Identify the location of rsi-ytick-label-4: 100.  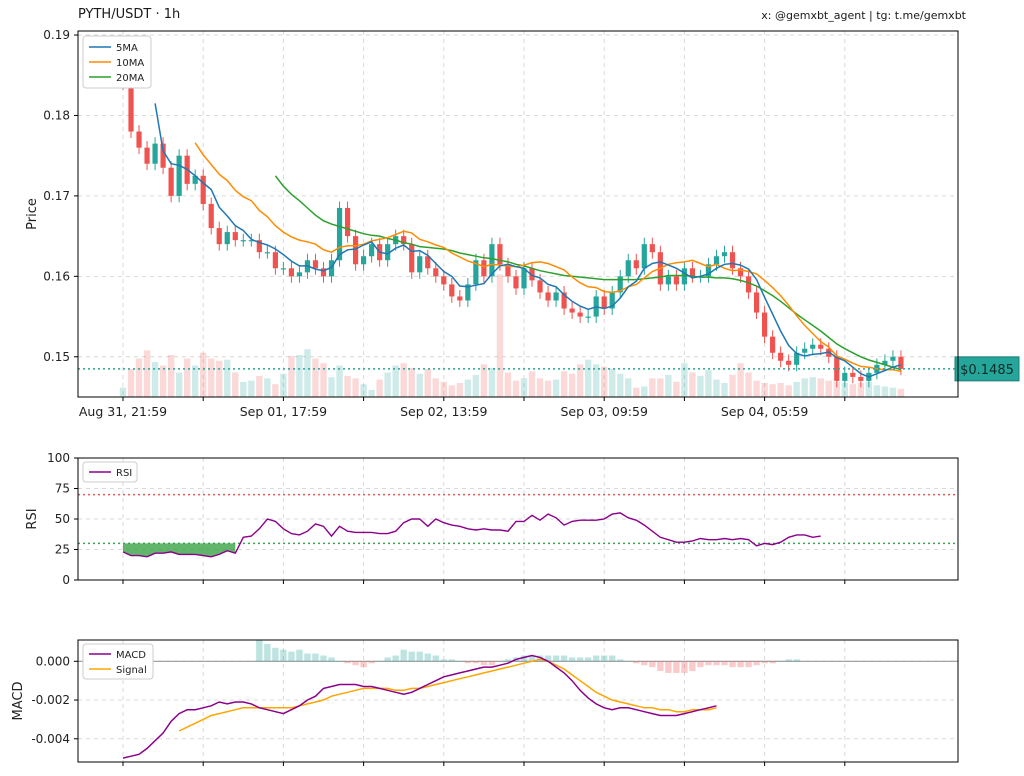
(58, 458).